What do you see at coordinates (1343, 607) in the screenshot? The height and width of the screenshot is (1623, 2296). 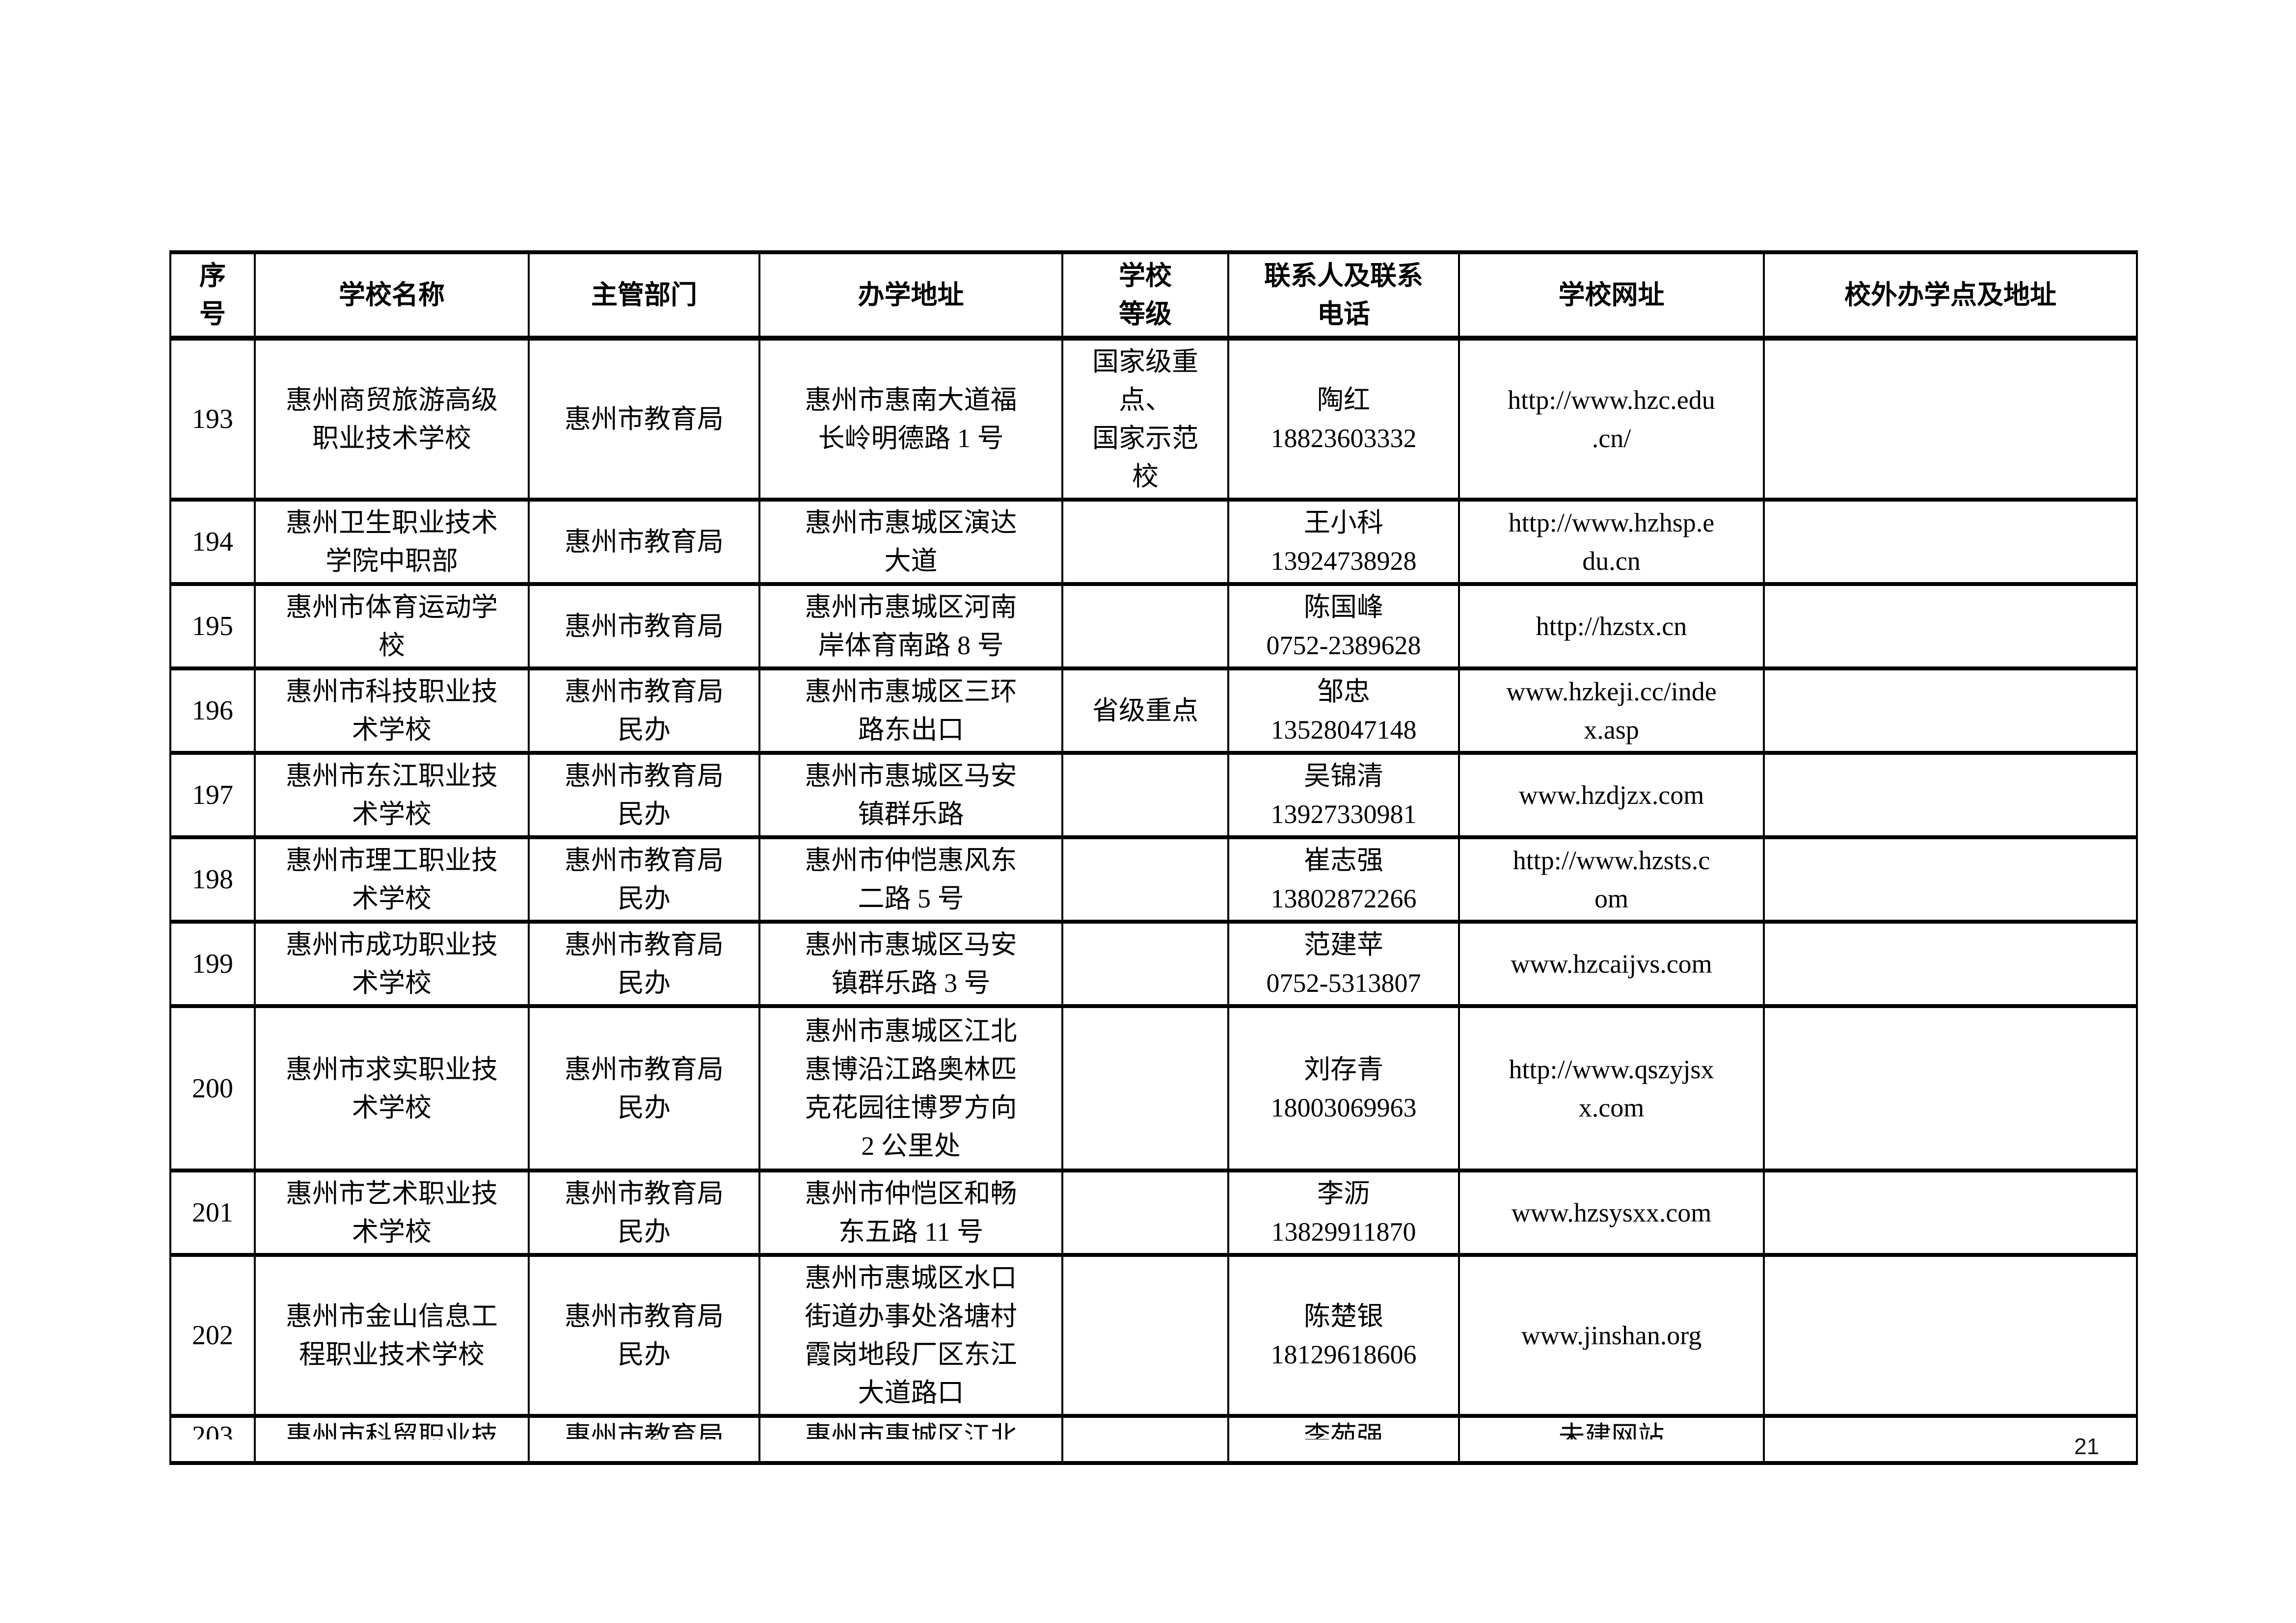 I see `contact-name: 陈国峰` at bounding box center [1343, 607].